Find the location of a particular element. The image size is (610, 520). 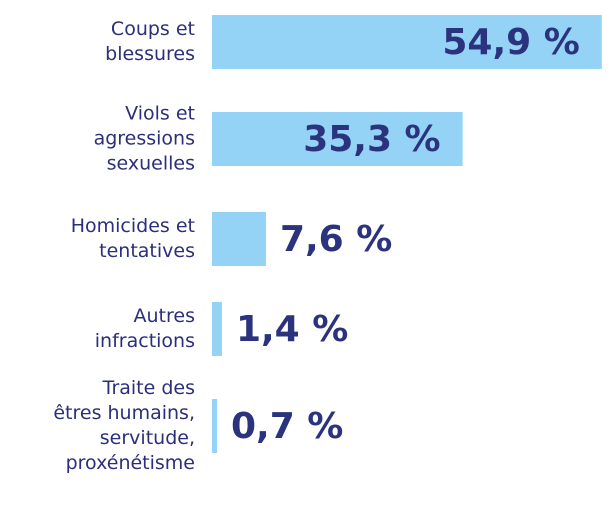

category-label: proxénétisme is located at coordinates (130, 463).